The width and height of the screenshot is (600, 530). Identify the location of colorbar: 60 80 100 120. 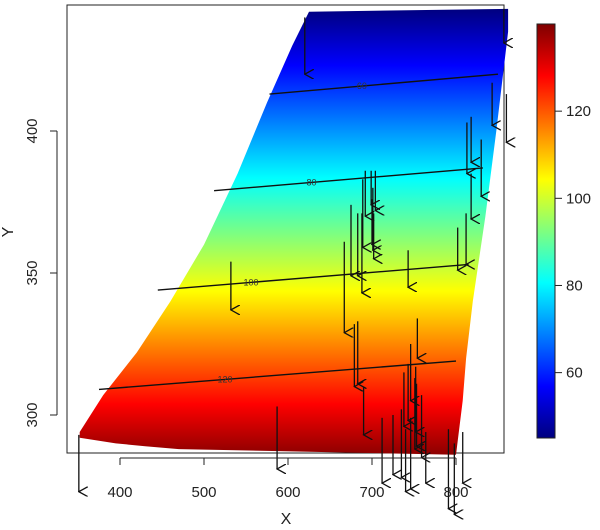
(563, 231).